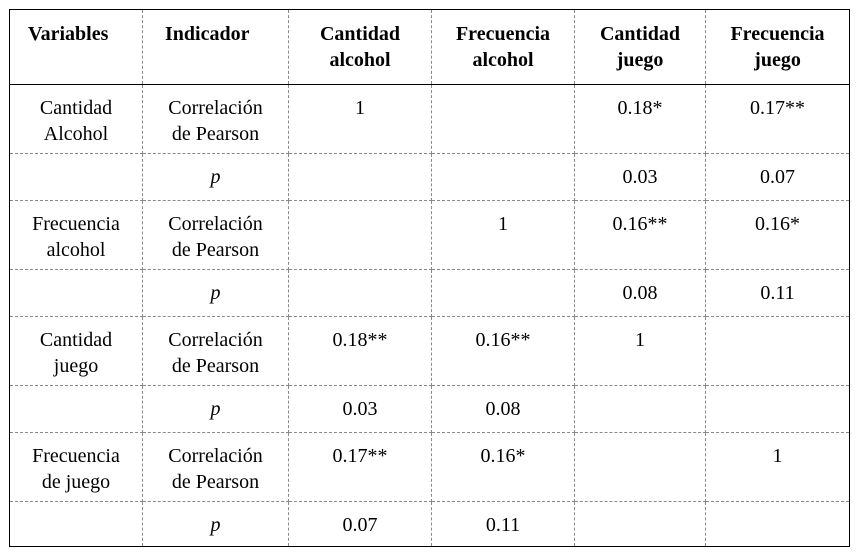 This screenshot has width=856, height=559. Describe the element at coordinates (76, 235) in the screenshot. I see `variable-cell: Frecuencia alcohol` at that location.